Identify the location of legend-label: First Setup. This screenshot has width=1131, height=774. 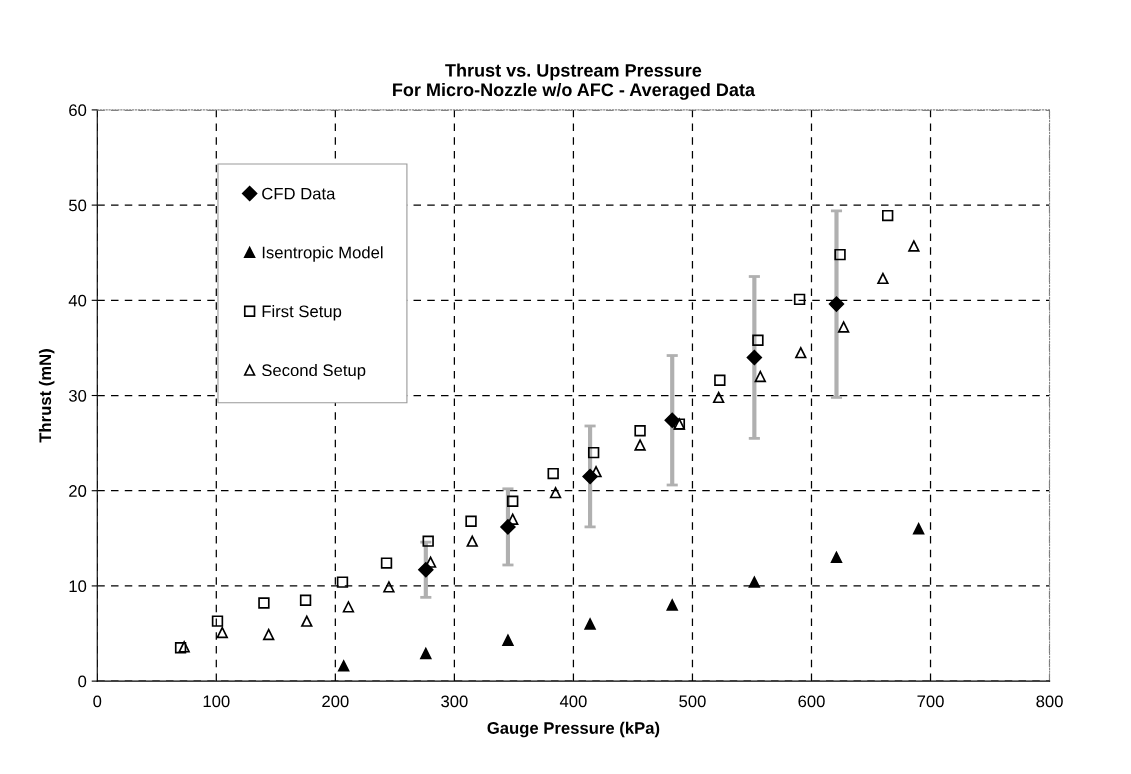
(302, 313).